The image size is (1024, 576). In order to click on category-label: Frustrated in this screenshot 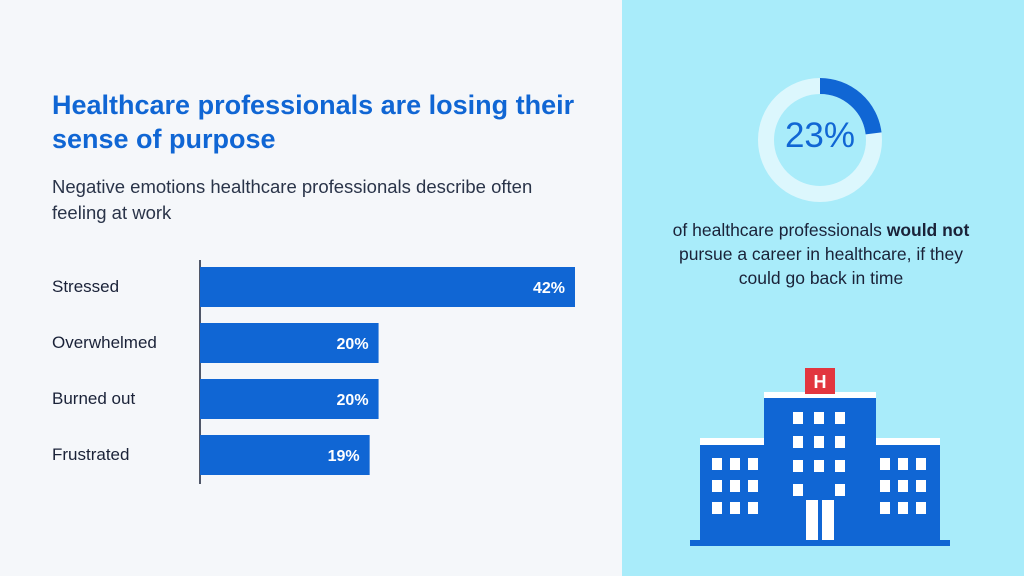, I will do `click(90, 454)`.